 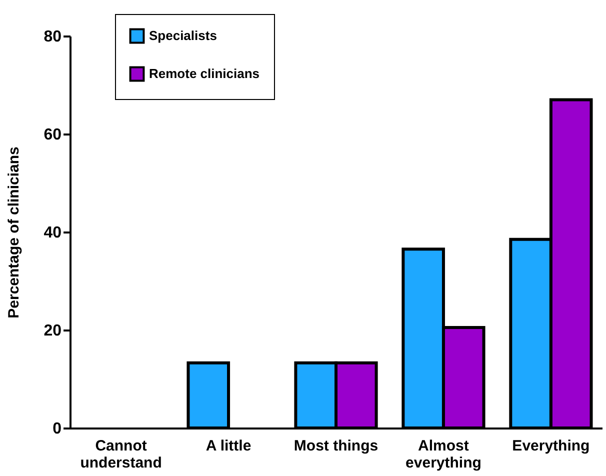 I want to click on x-tick-label: Almost everything, so click(x=444, y=455).